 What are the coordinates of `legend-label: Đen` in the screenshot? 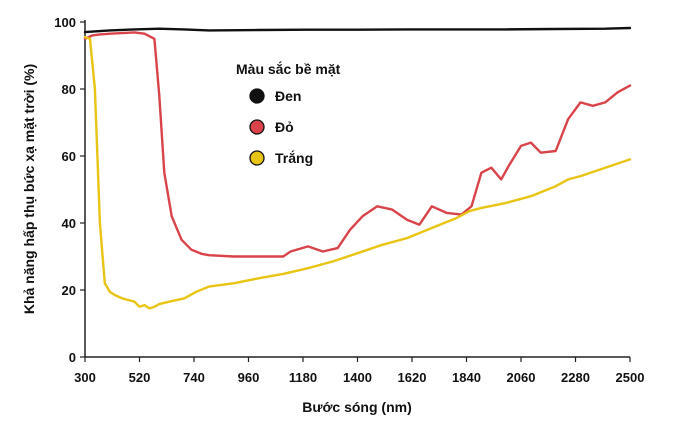 It's located at (288, 96).